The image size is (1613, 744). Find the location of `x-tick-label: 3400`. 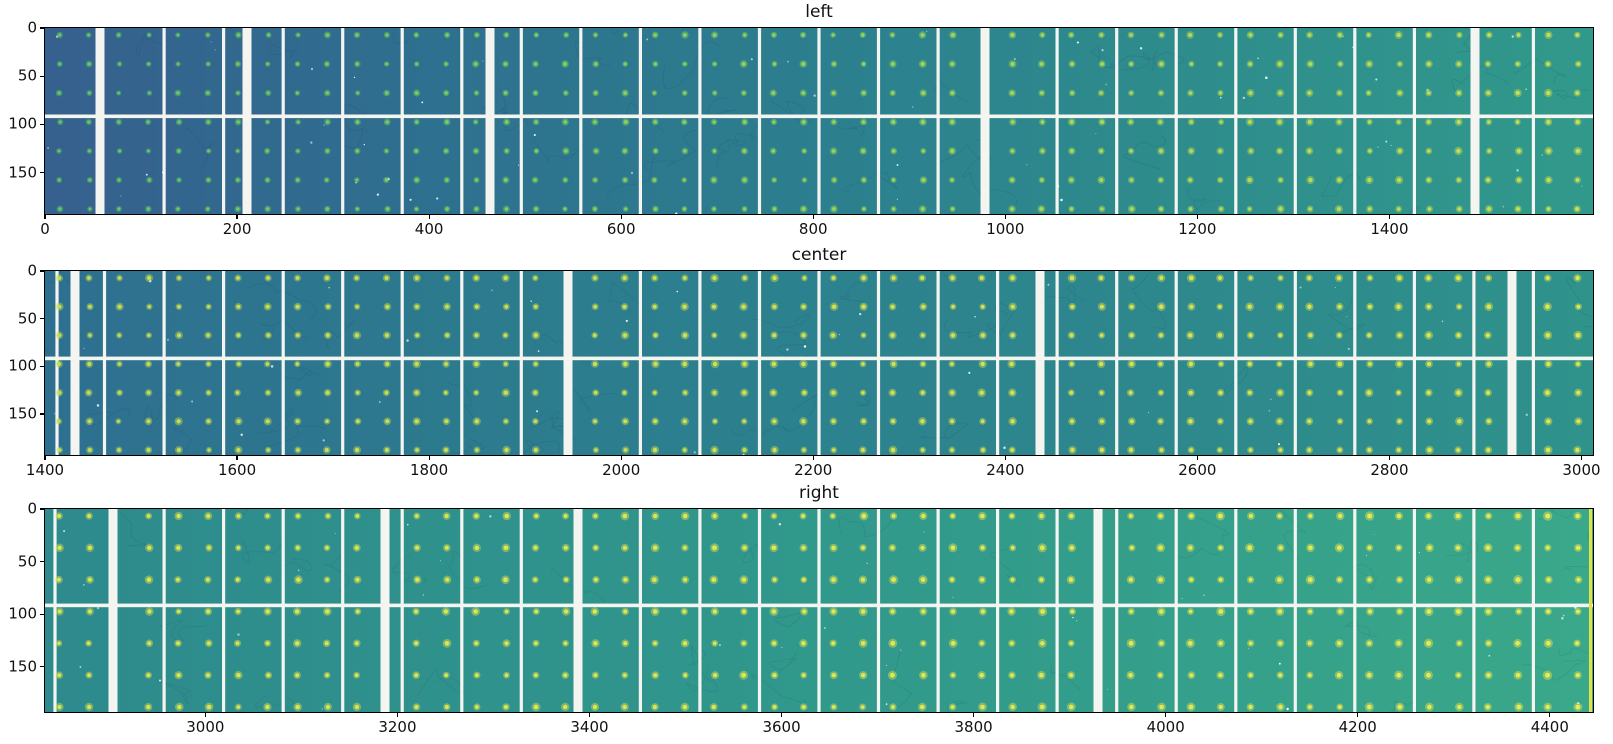

x-tick-label: 3400 is located at coordinates (589, 727).